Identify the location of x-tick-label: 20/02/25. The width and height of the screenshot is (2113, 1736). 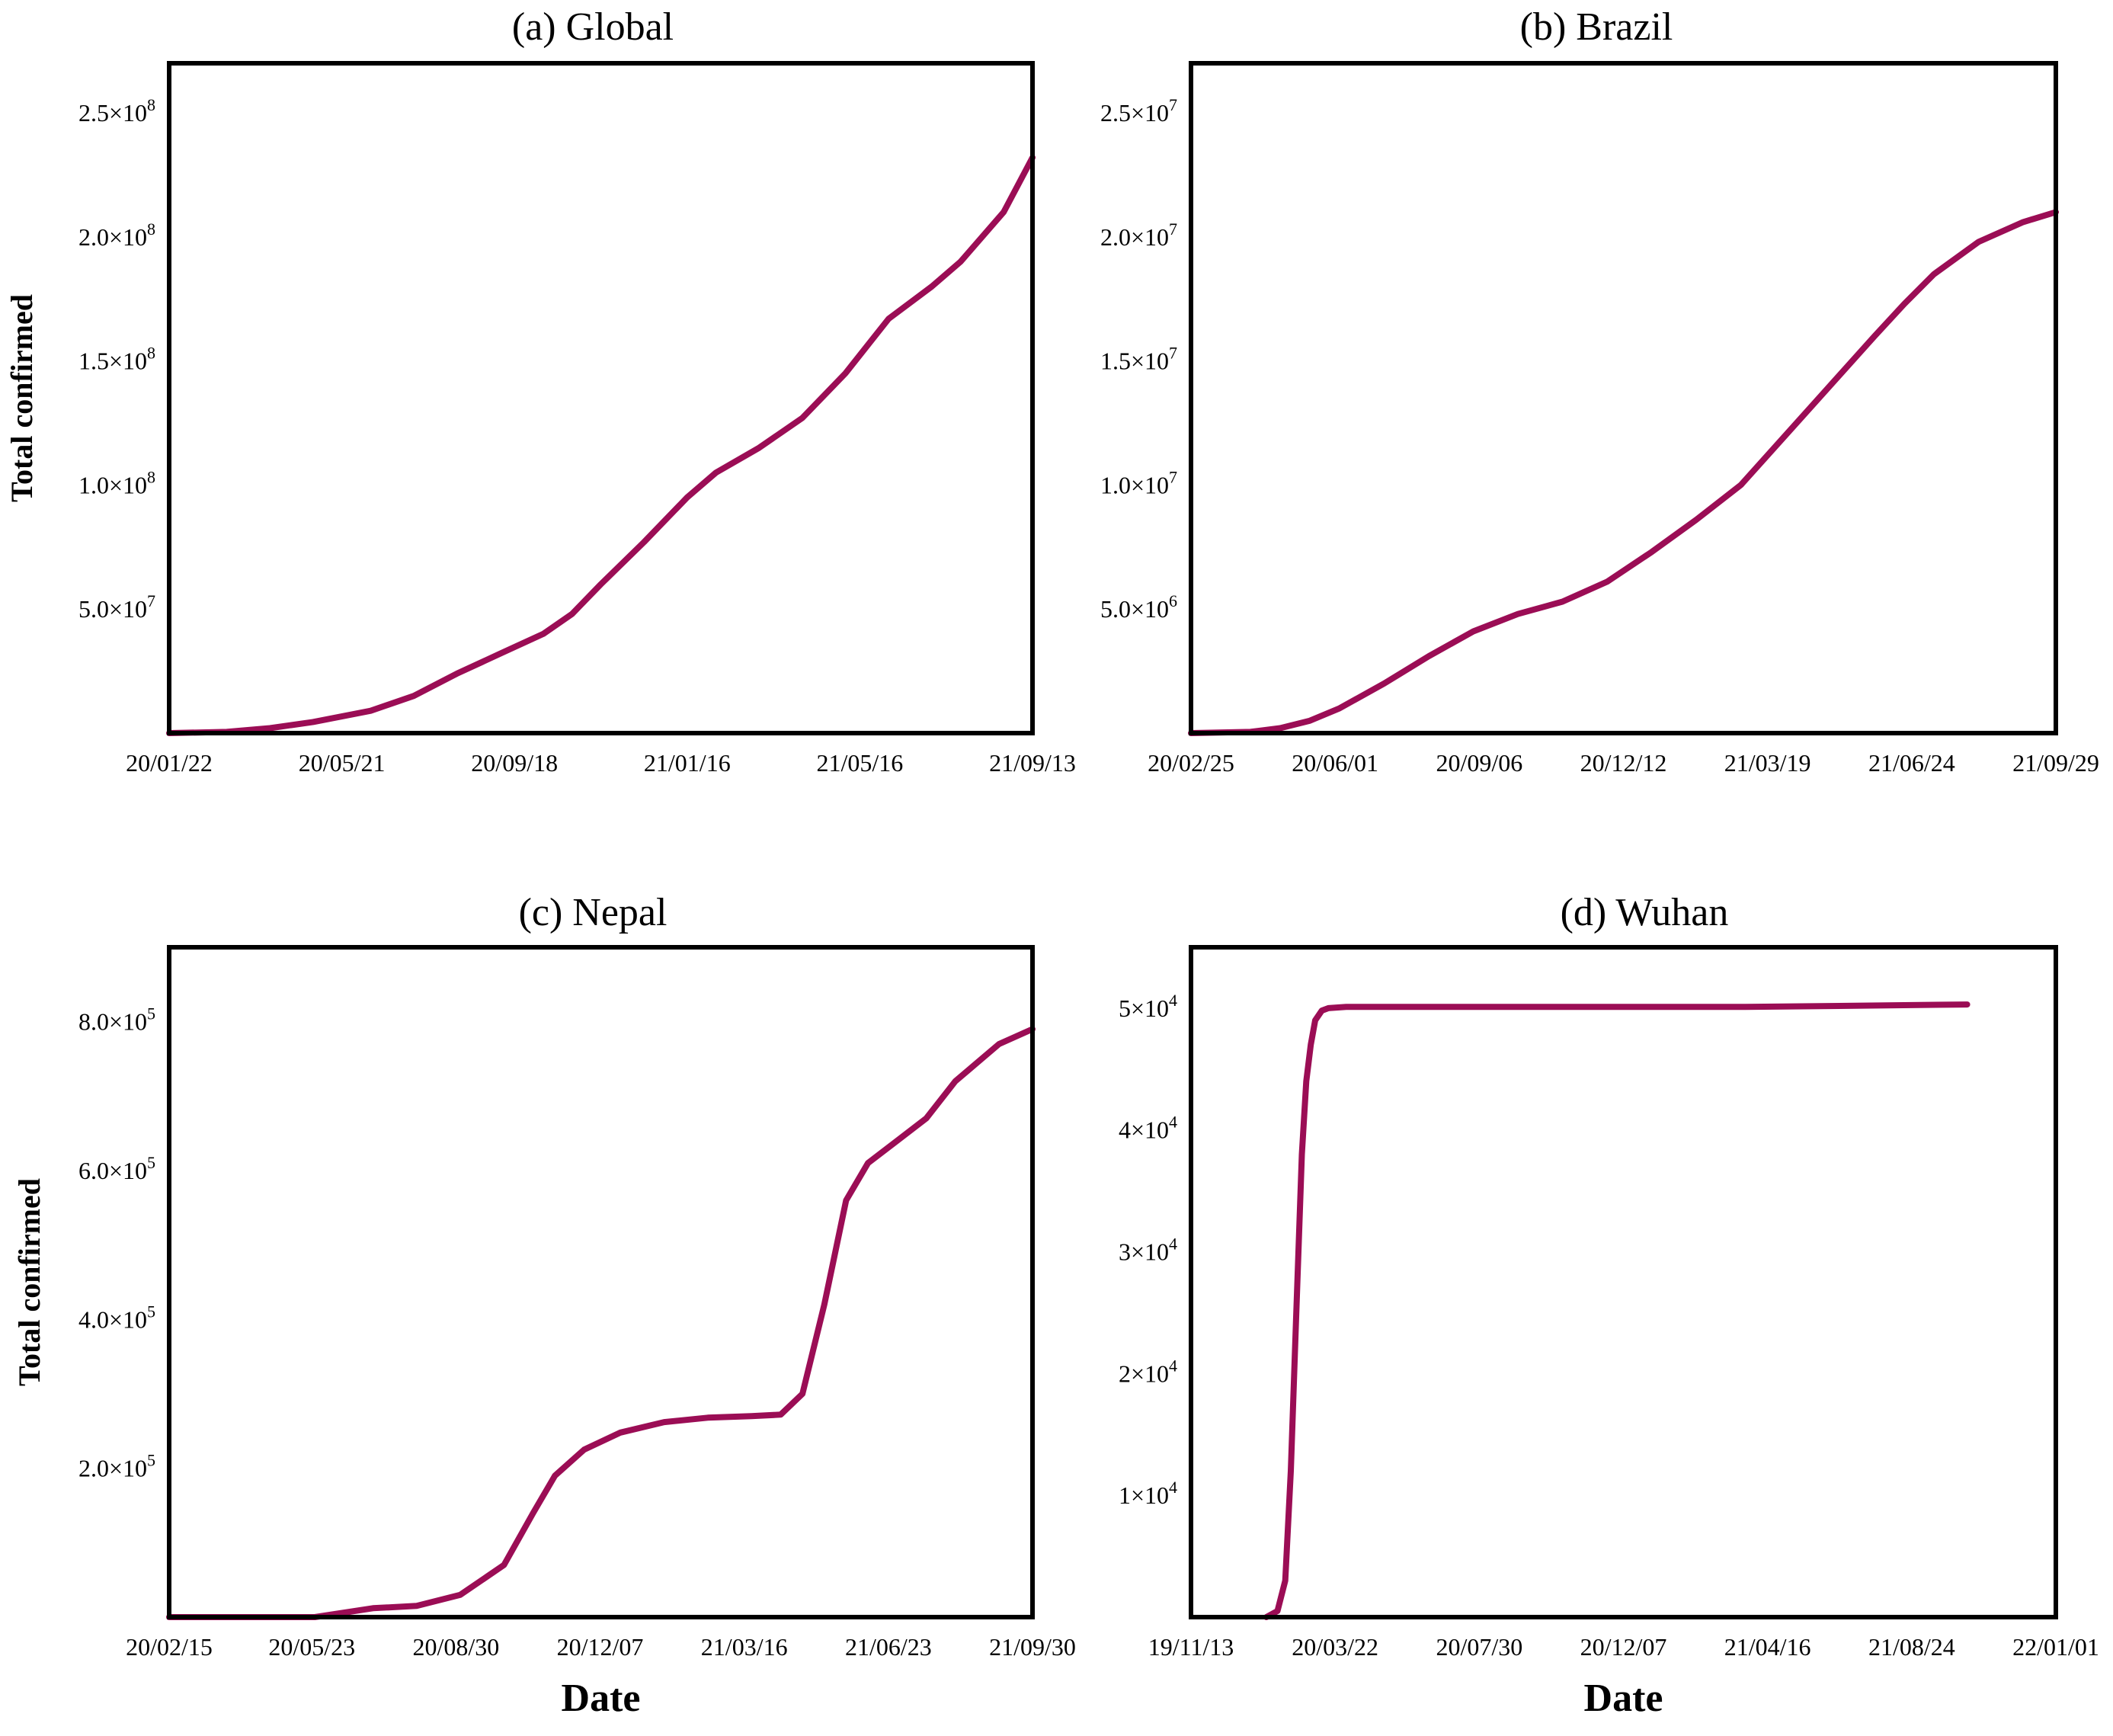
(1191, 763).